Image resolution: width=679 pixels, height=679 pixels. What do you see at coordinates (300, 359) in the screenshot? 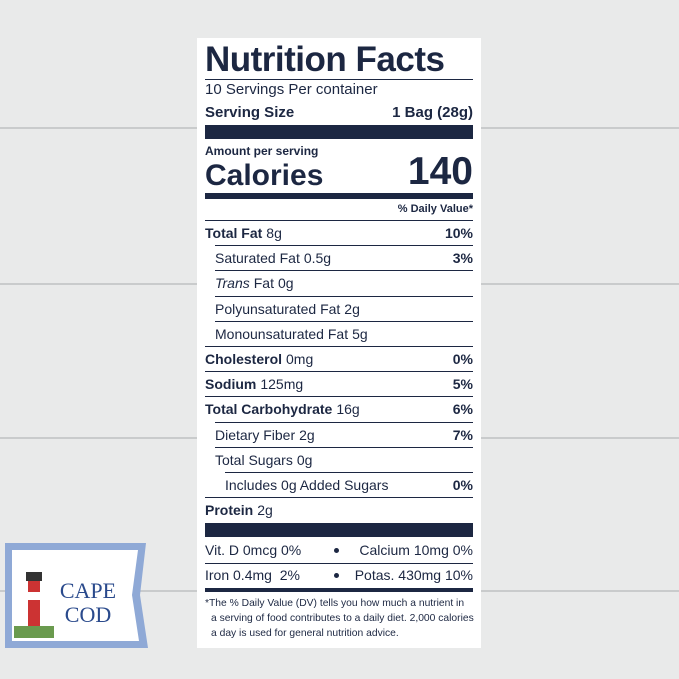
I see `nutrient-amount: 0mg` at bounding box center [300, 359].